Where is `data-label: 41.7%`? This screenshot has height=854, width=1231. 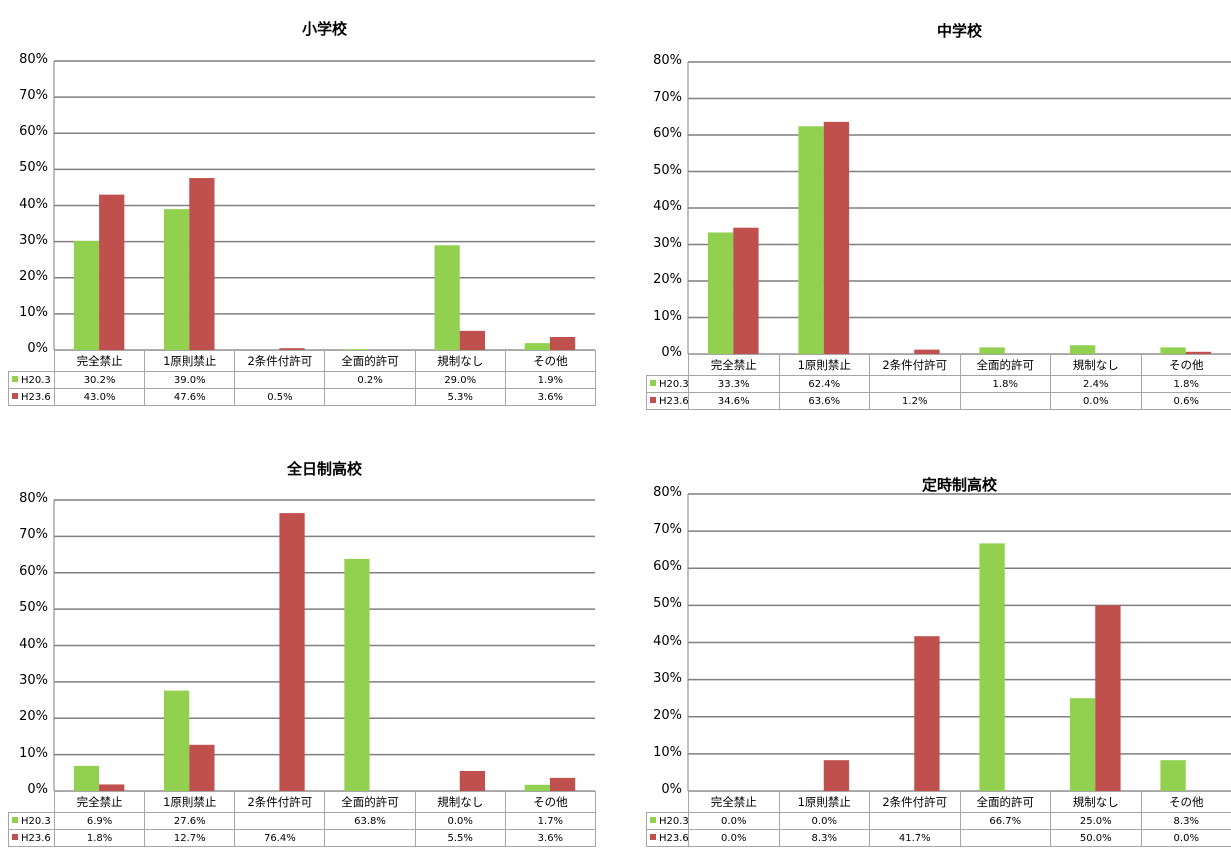
data-label: 41.7% is located at coordinates (915, 838).